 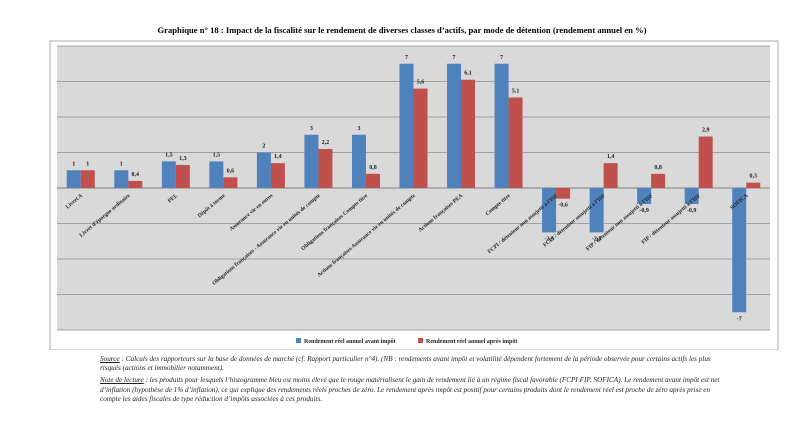 What do you see at coordinates (263, 147) in the screenshot?
I see `data-label: 2` at bounding box center [263, 147].